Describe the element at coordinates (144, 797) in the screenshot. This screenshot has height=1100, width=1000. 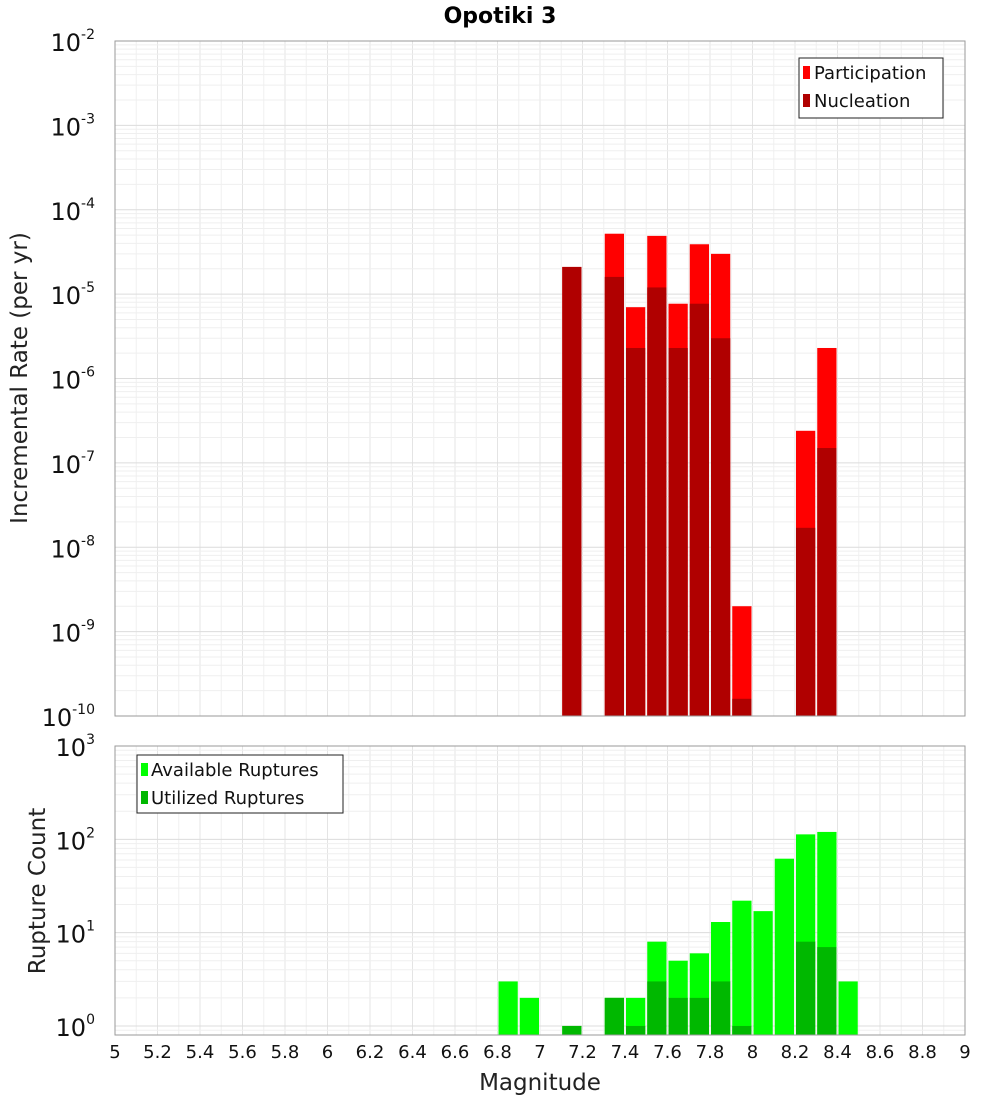
I see `legend-swatch-utilized` at that location.